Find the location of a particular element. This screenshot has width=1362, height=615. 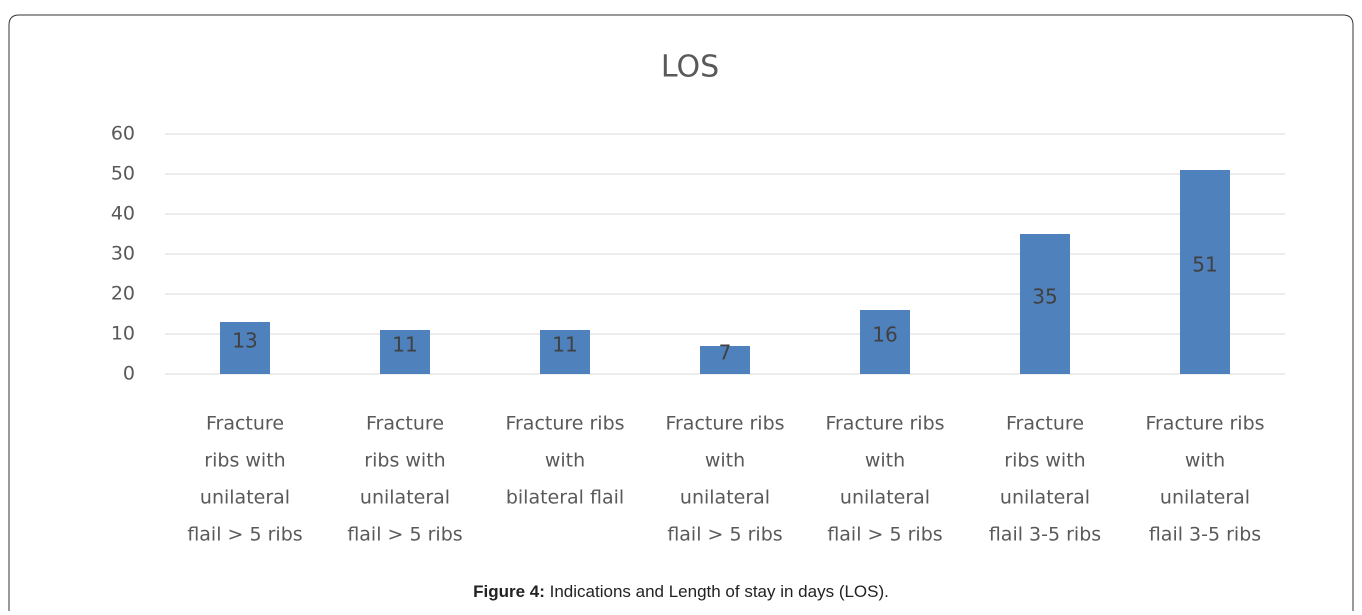

y-tick-label: 20 is located at coordinates (123, 294).